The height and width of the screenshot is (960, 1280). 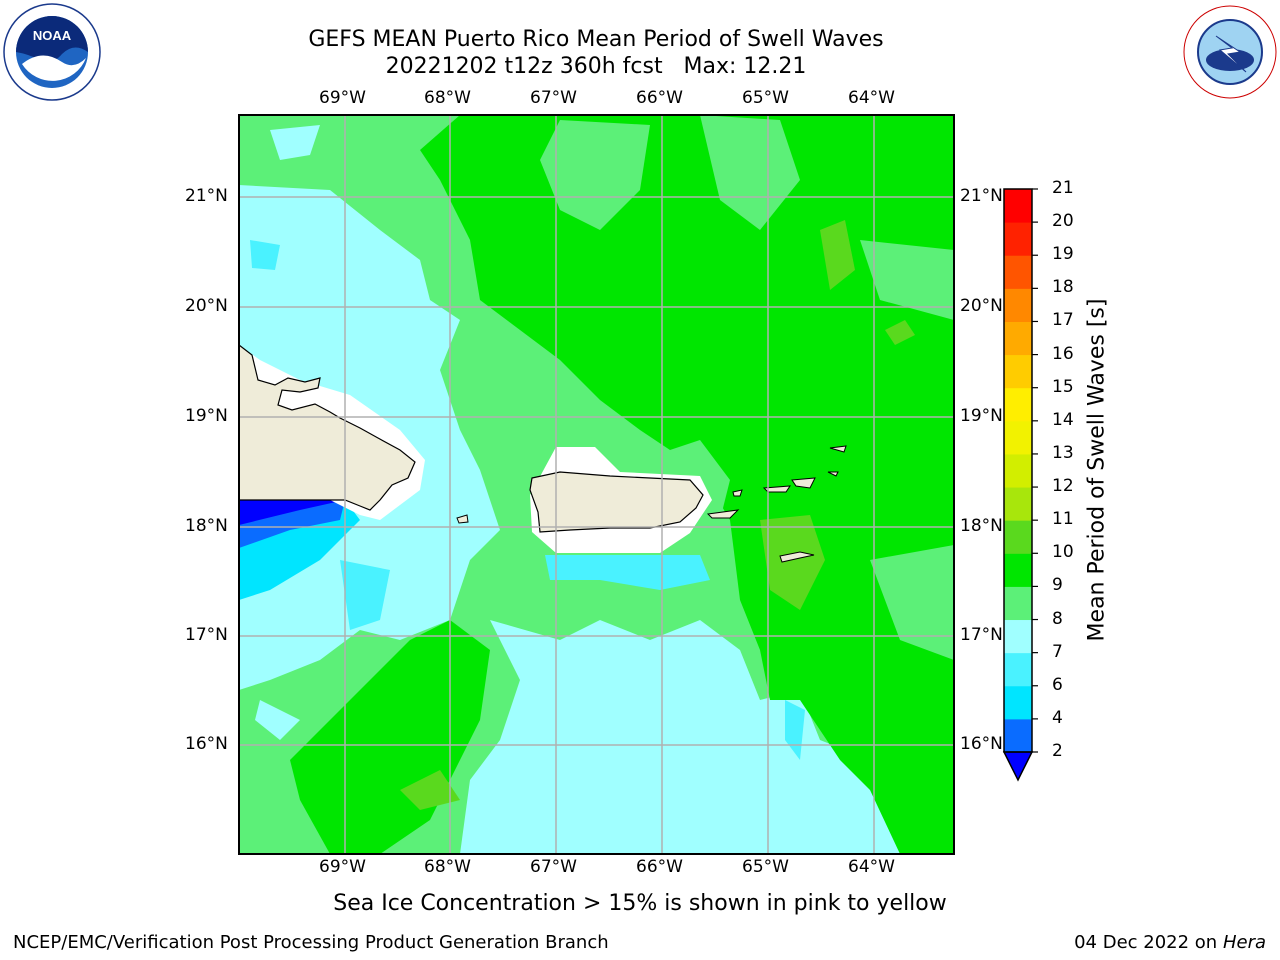 What do you see at coordinates (206, 306) in the screenshot?
I see `lat-label-left-20N: 20°N` at bounding box center [206, 306].